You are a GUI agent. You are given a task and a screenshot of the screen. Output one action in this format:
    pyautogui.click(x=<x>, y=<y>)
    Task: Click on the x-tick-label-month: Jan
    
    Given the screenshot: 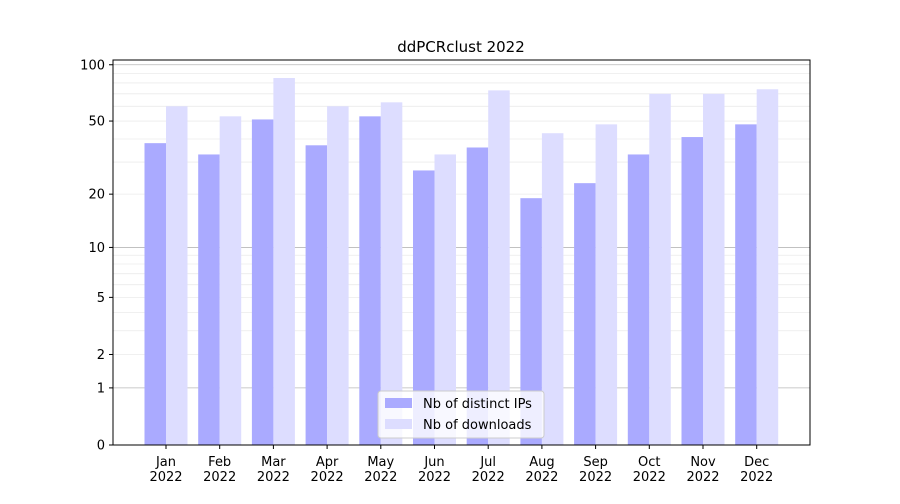 What is the action you would take?
    pyautogui.click(x=165, y=462)
    